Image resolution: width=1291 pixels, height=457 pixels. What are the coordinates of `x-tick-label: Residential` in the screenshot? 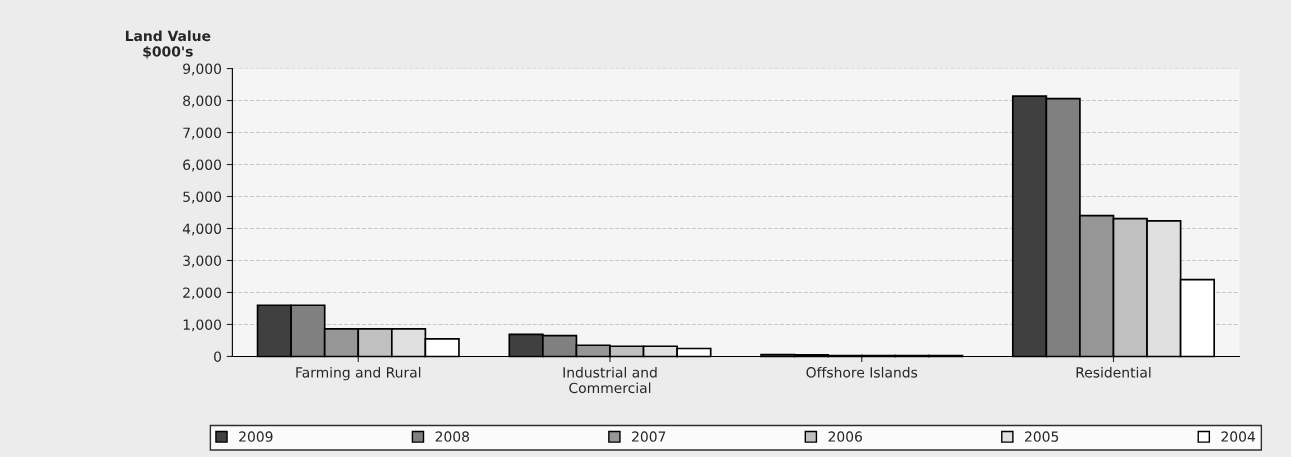 It's located at (1113, 372).